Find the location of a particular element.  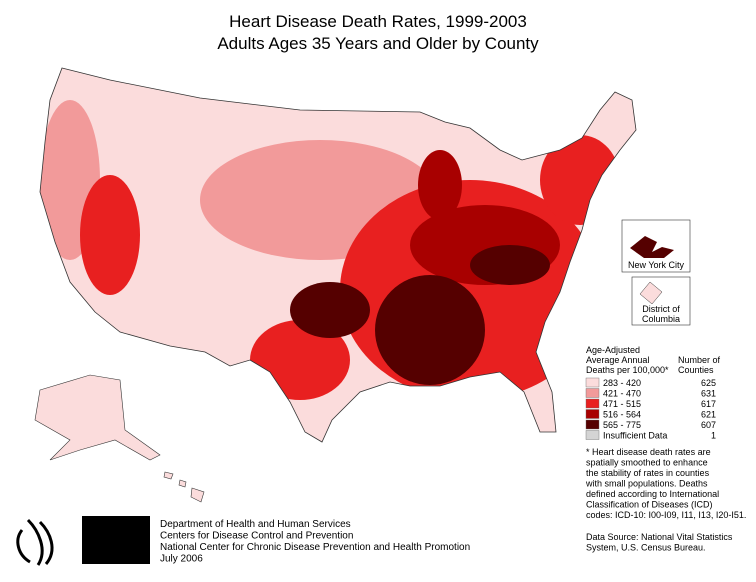

footnote: with small populations. Deaths is located at coordinates (646, 484).